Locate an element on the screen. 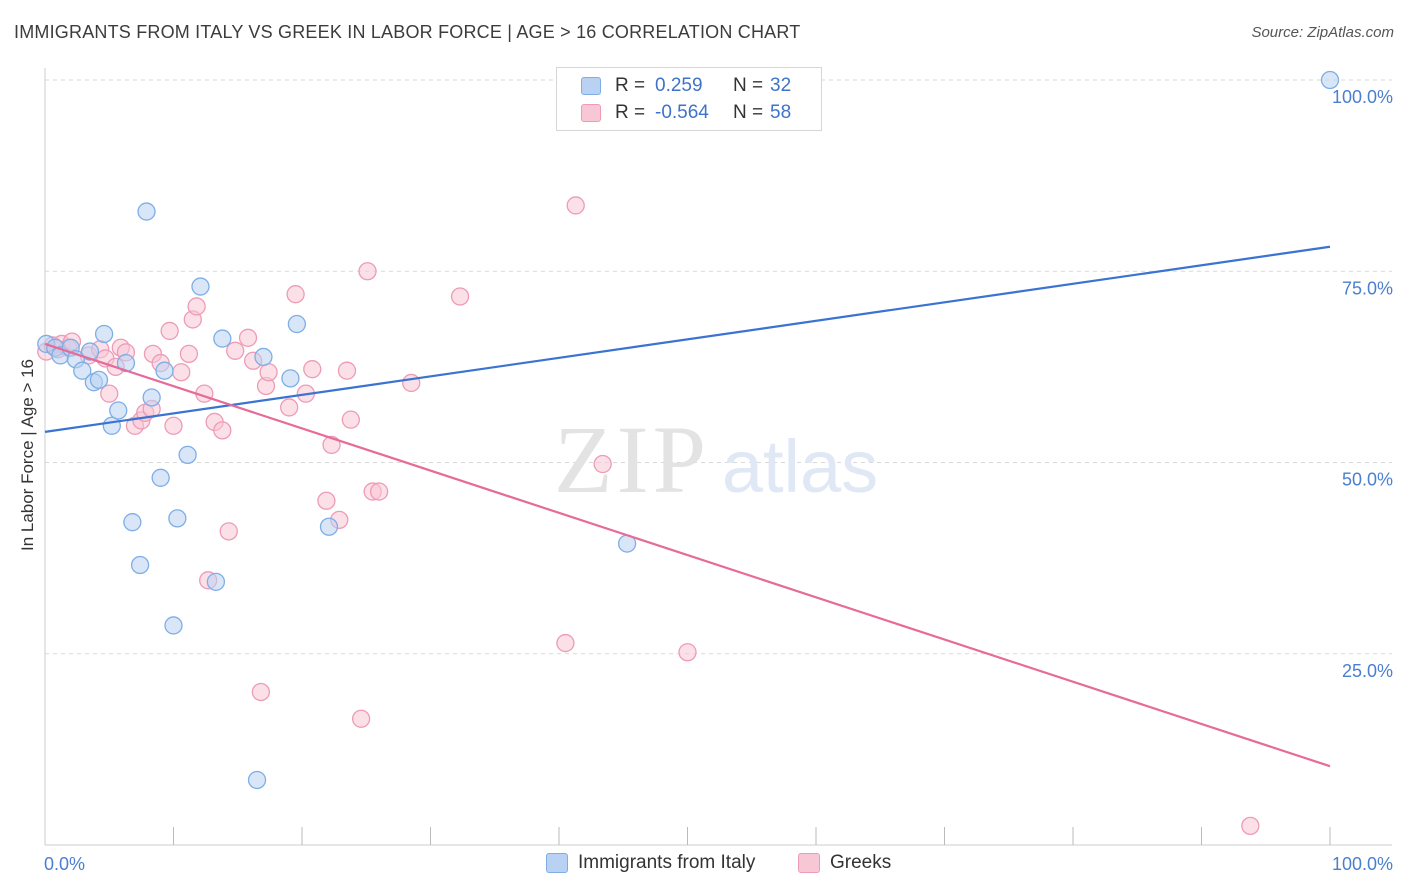  bottom-legend-greeks: Greeks is located at coordinates (844, 863).